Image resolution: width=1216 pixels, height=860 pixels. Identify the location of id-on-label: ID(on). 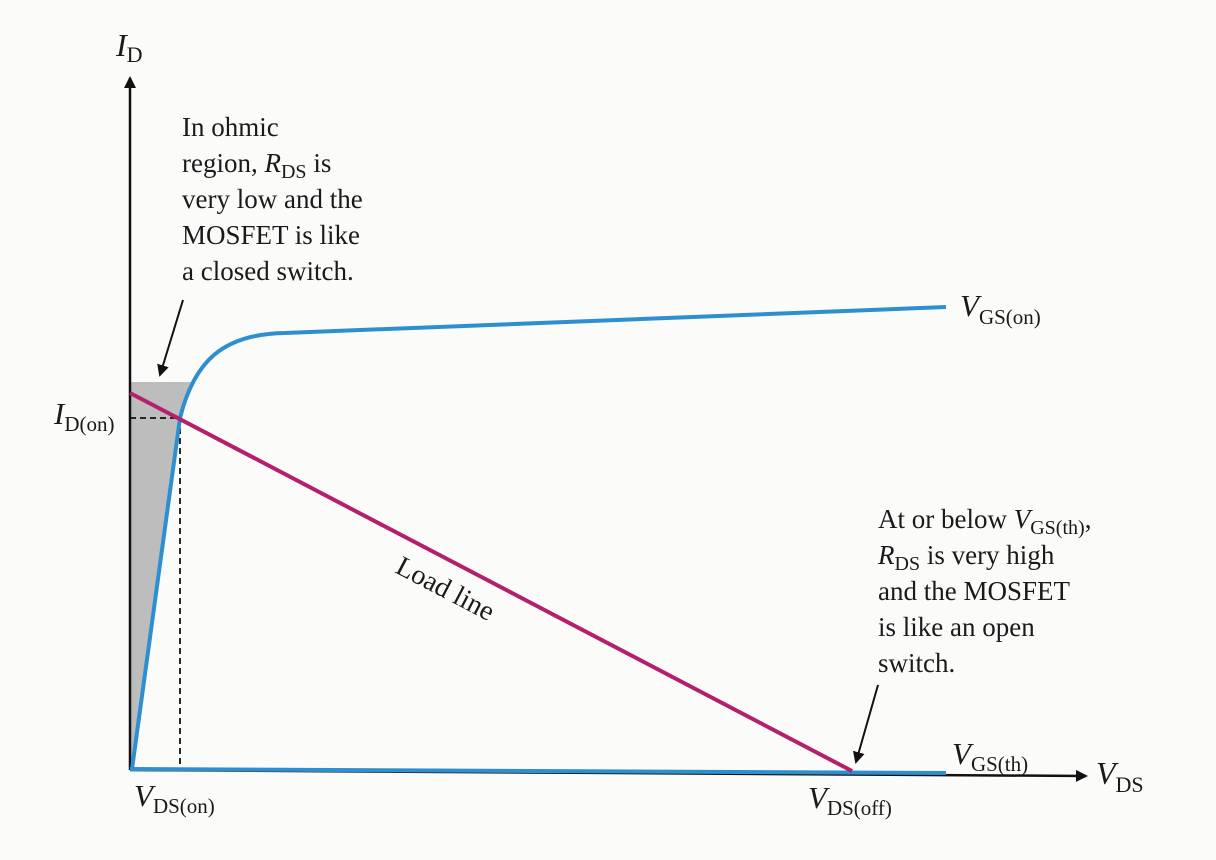
(83, 416).